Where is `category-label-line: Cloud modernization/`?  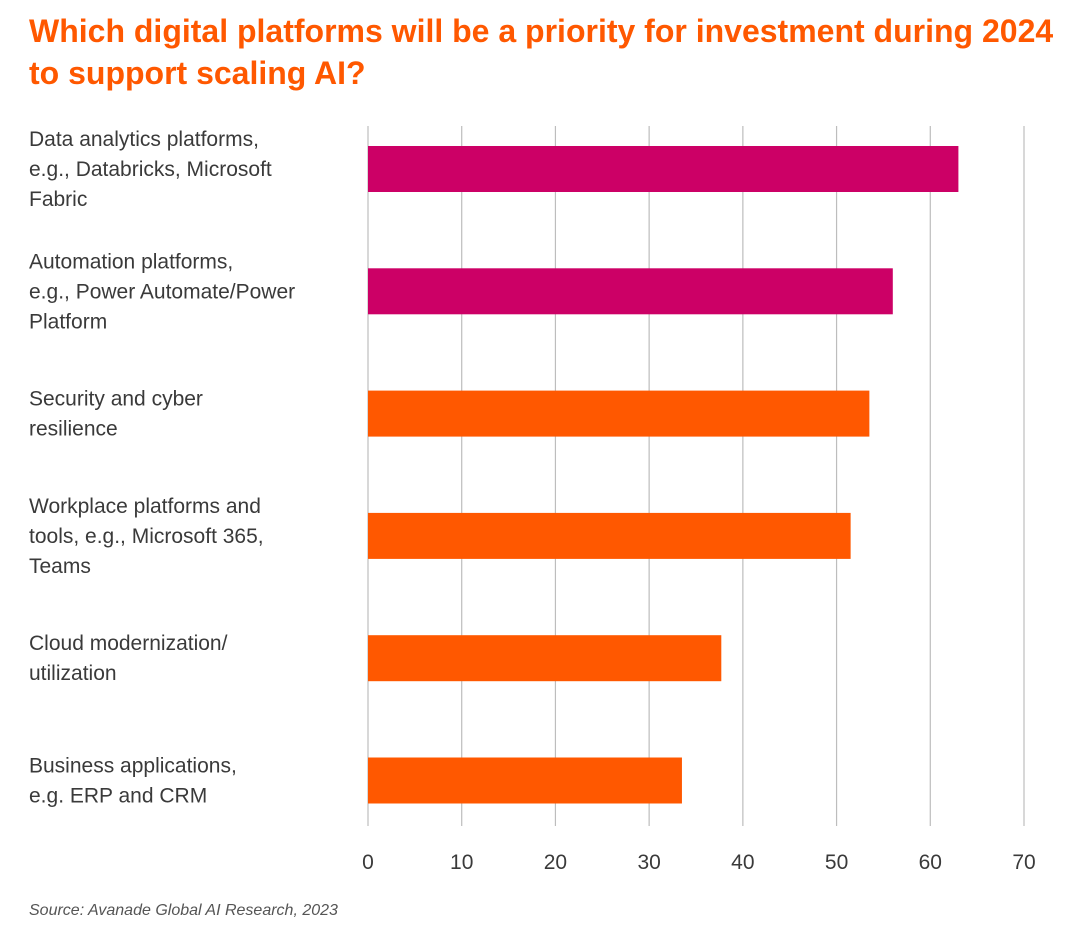 category-label-line: Cloud modernization/ is located at coordinates (128, 643).